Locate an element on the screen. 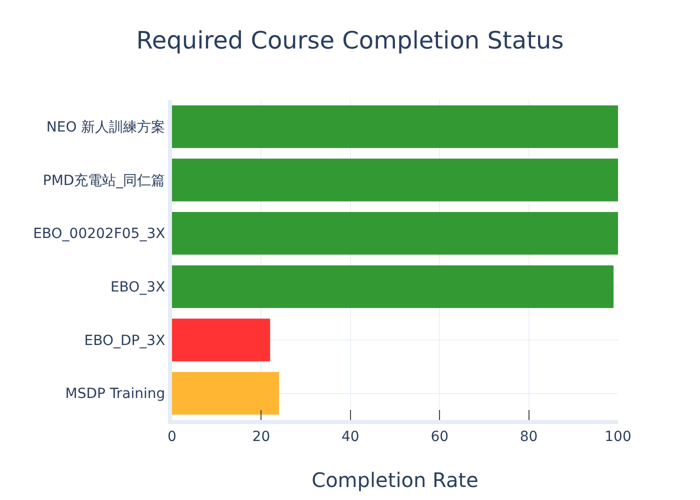 The image size is (700, 500). x-tick-label: 20 is located at coordinates (261, 436).